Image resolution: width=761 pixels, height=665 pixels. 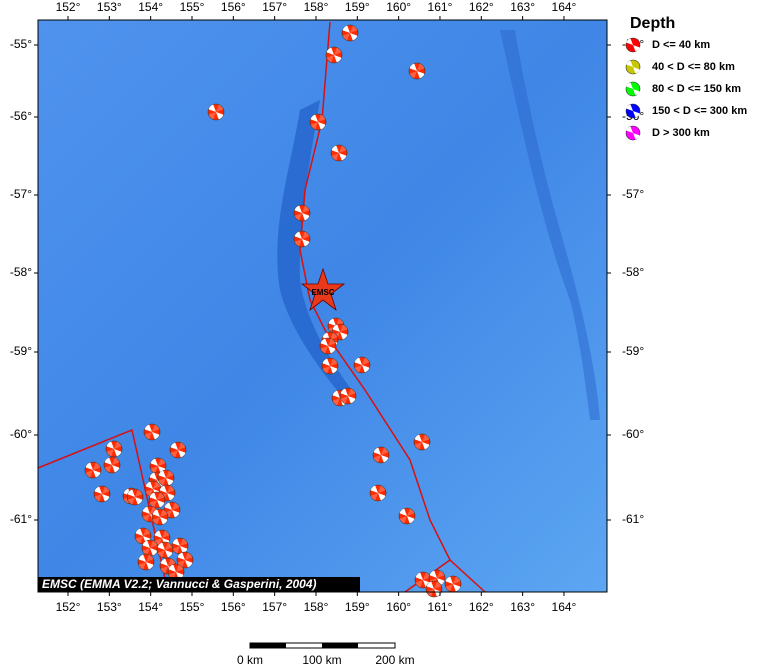 I want to click on lon-label-top: 160°, so click(x=398, y=7).